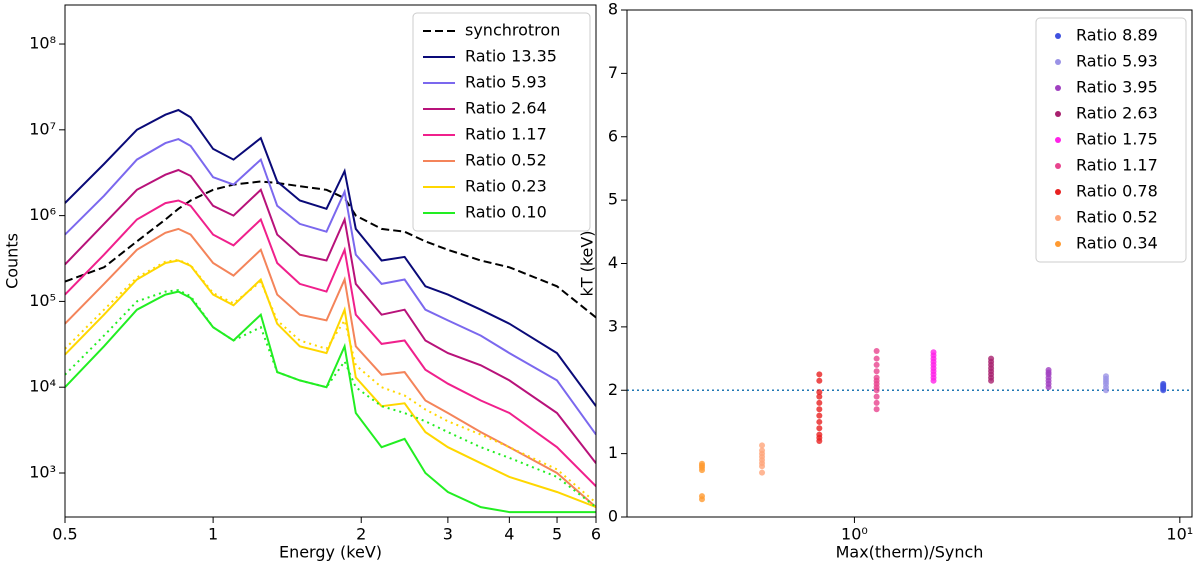 The image size is (1200, 567). Describe the element at coordinates (1117, 243) in the screenshot. I see `legend-label: Ratio 0.34` at that location.